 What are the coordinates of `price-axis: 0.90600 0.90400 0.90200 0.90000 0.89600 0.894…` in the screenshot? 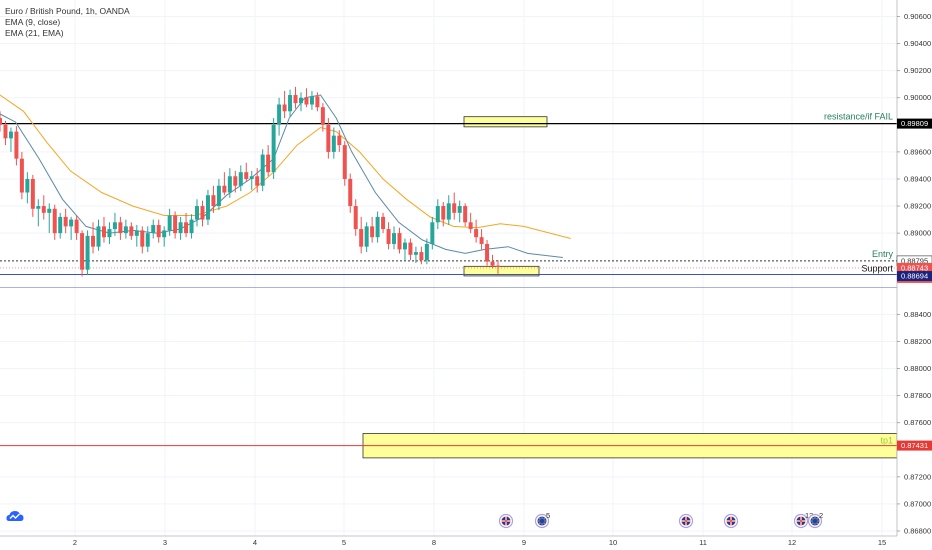 It's located at (914, 275).